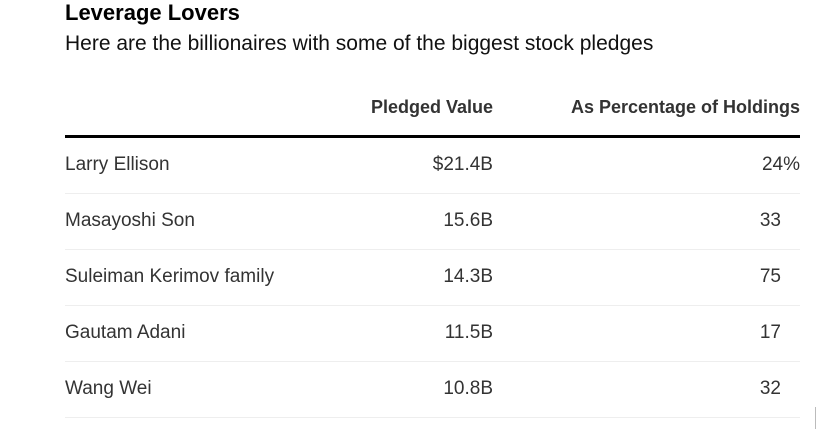 This screenshot has height=431, width=818. What do you see at coordinates (780, 164) in the screenshot?
I see `holdings-percentage: 24%` at bounding box center [780, 164].